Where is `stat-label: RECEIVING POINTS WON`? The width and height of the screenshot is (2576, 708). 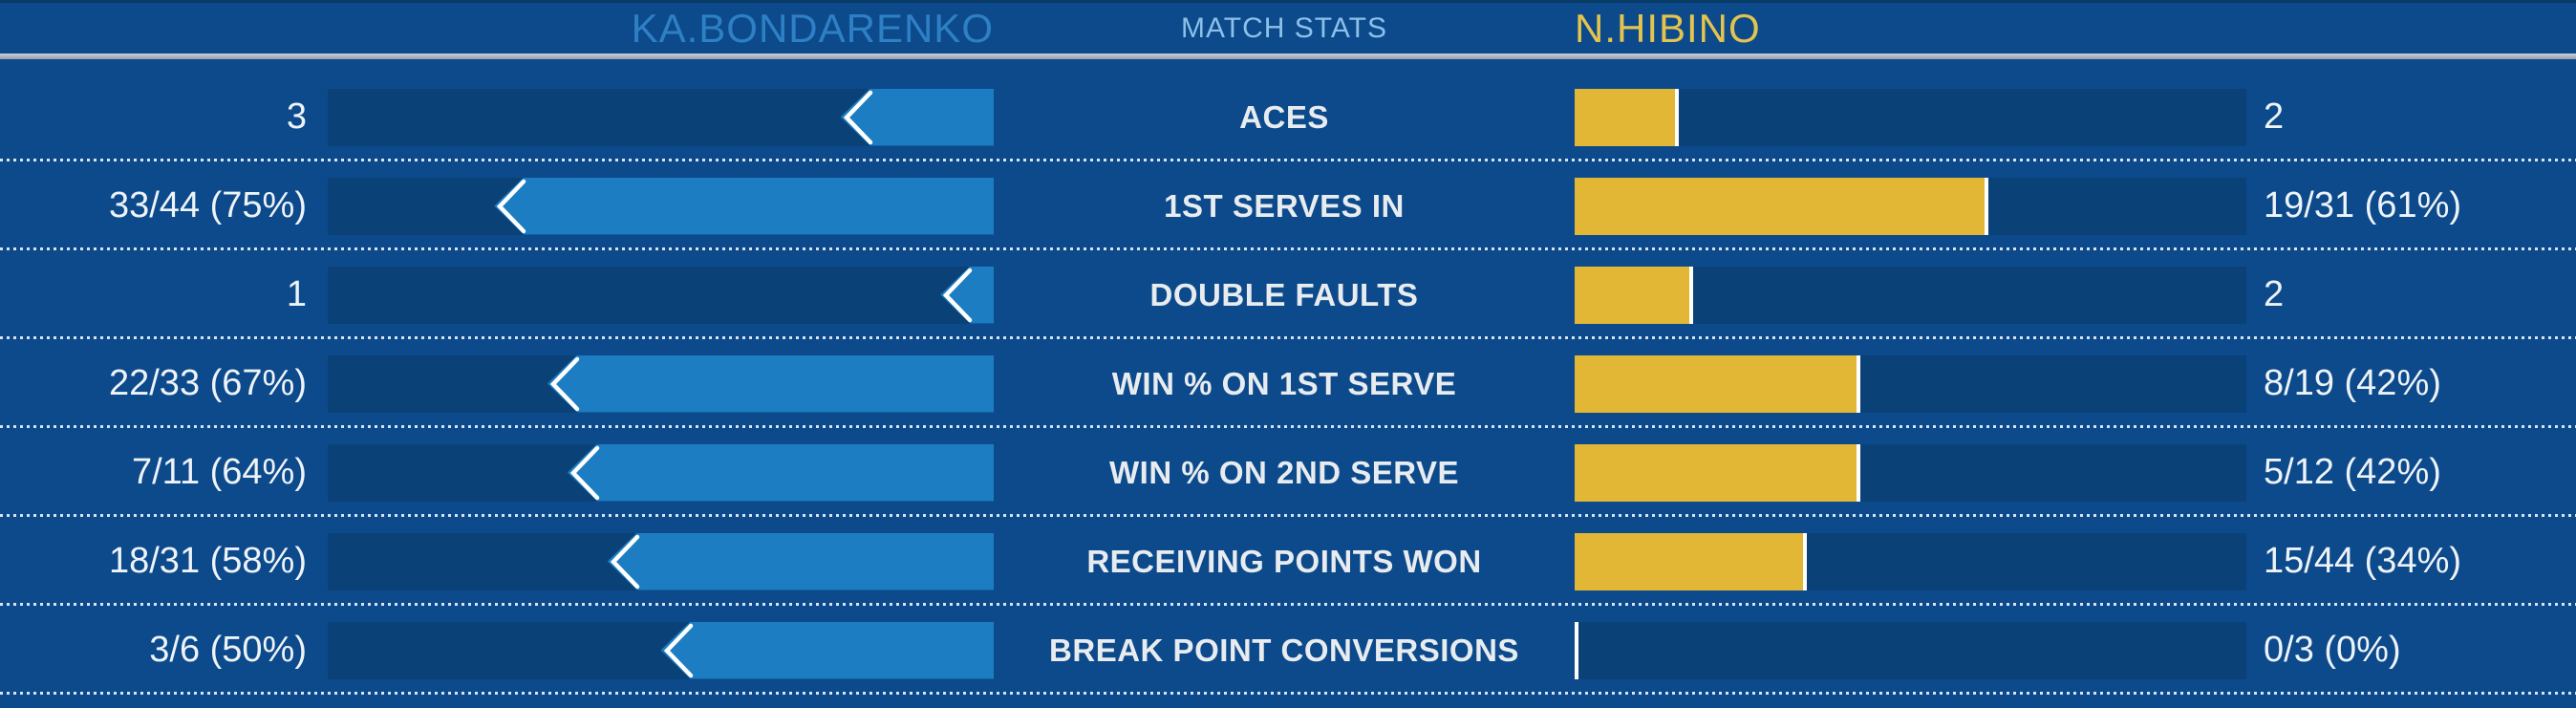
stat-label: RECEIVING POINTS WON is located at coordinates (1284, 561).